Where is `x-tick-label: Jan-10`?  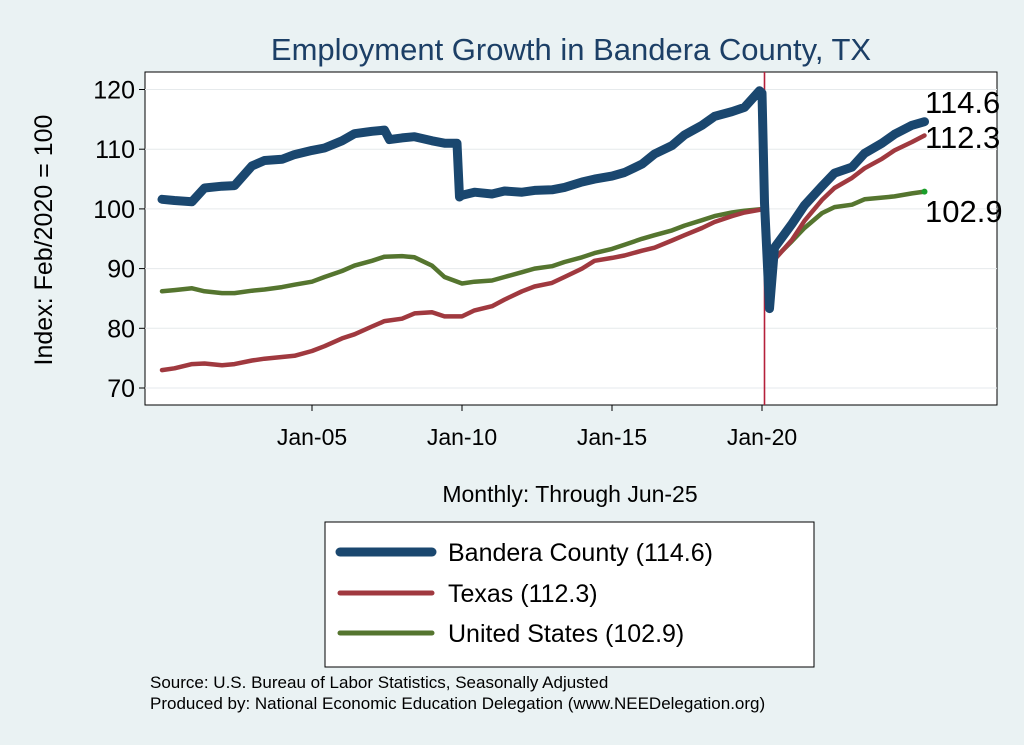
x-tick-label: Jan-10 is located at coordinates (462, 437).